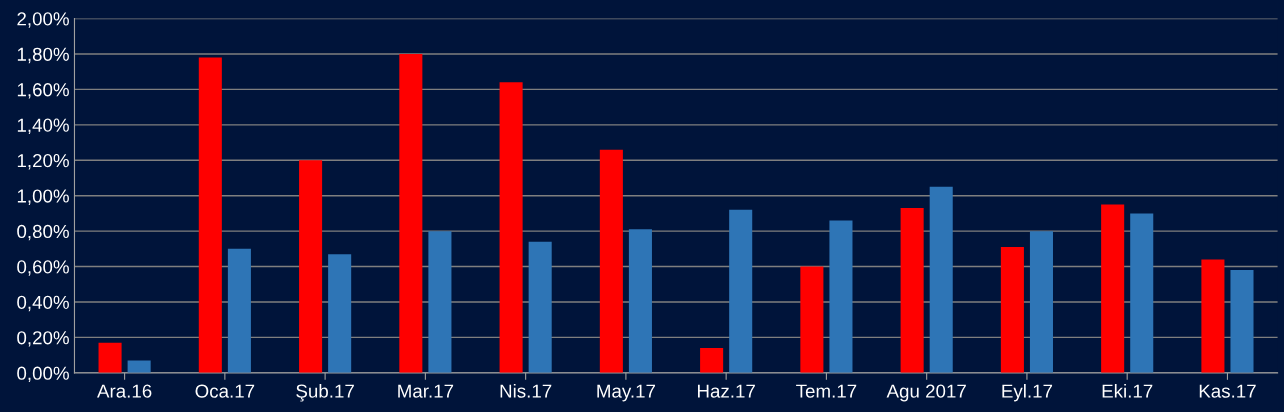  What do you see at coordinates (426, 391) in the screenshot?
I see `x-tick-label: Mar.17` at bounding box center [426, 391].